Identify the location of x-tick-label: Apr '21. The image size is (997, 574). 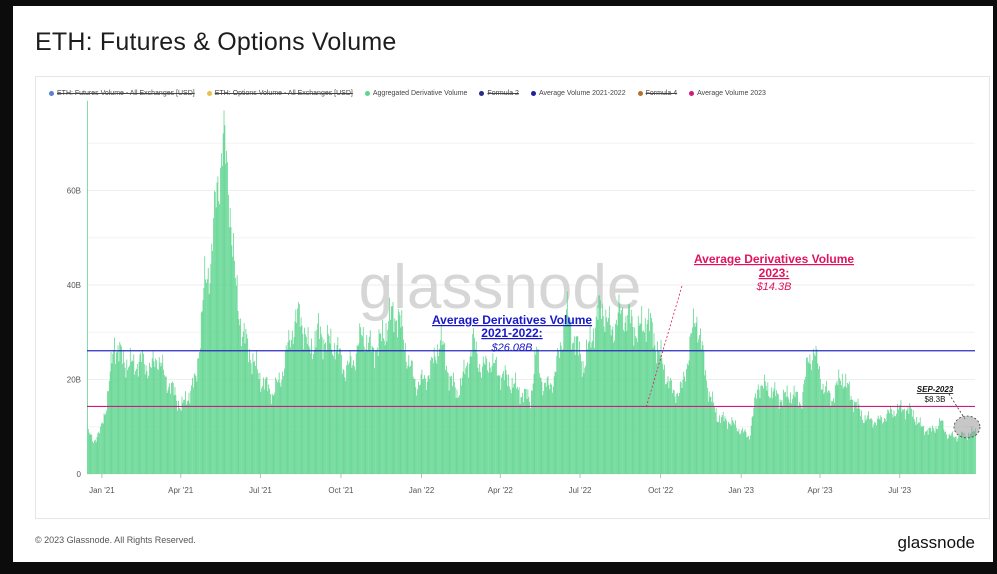
(181, 490).